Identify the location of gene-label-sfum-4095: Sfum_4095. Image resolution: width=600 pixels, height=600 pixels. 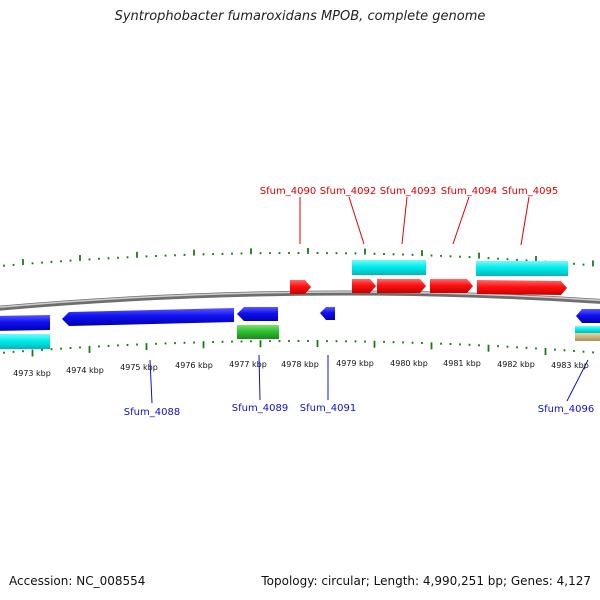
(530, 191).